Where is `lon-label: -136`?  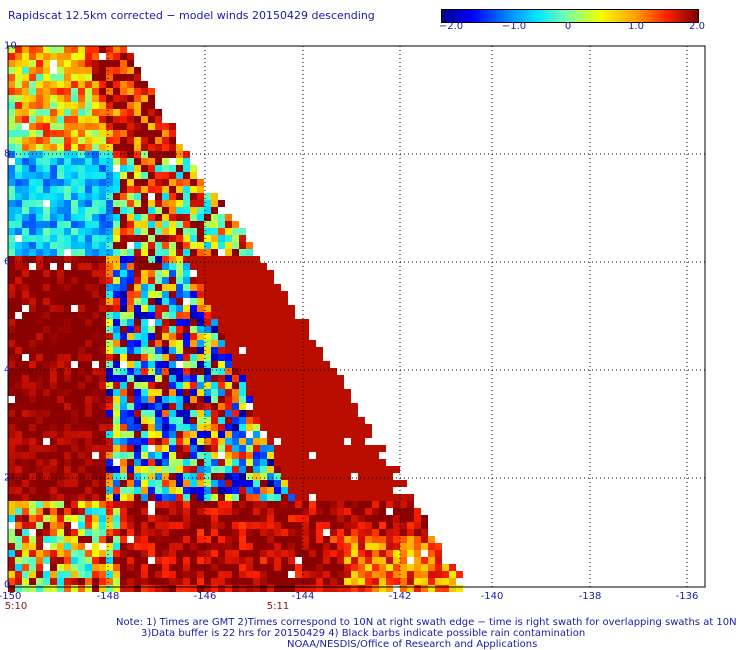
lon-label: -136 is located at coordinates (687, 596).